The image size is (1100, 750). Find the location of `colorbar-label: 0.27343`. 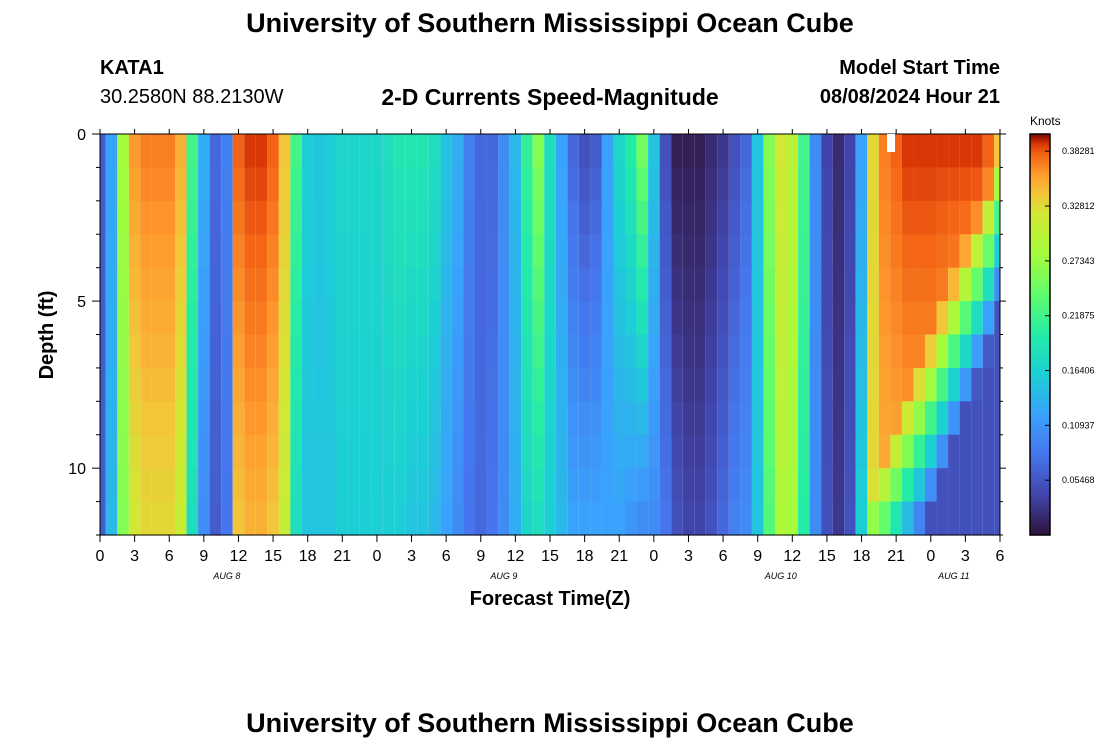

colorbar-label: 0.27343 is located at coordinates (1078, 261).